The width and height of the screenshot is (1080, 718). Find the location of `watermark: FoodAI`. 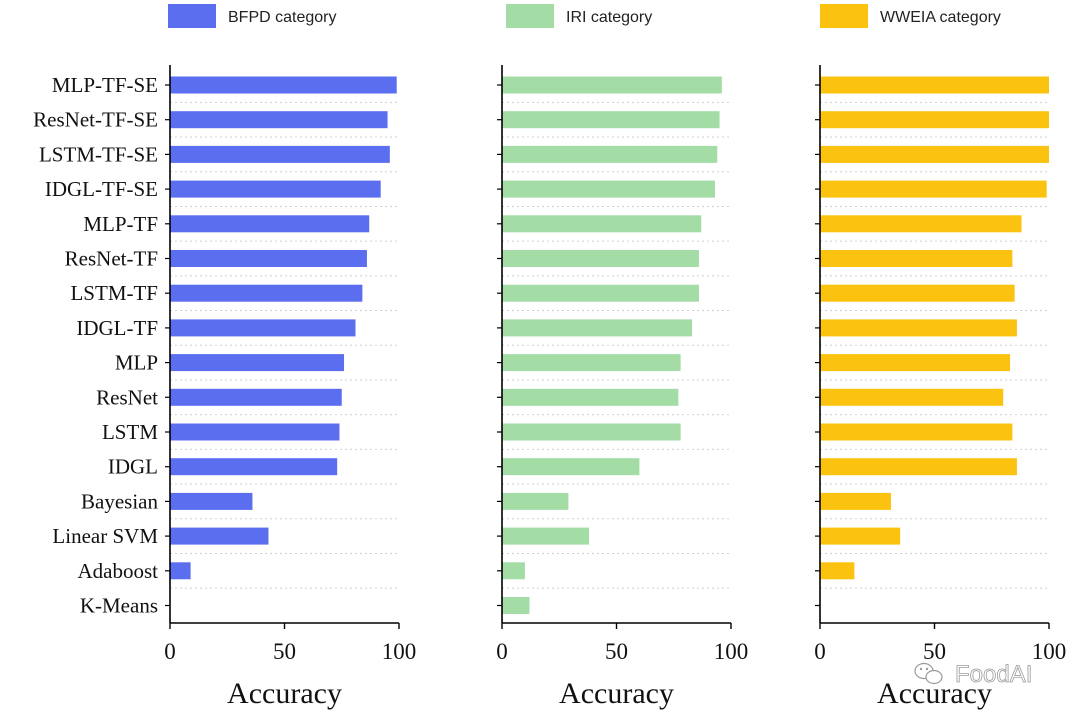

watermark: FoodAI is located at coordinates (973, 674).